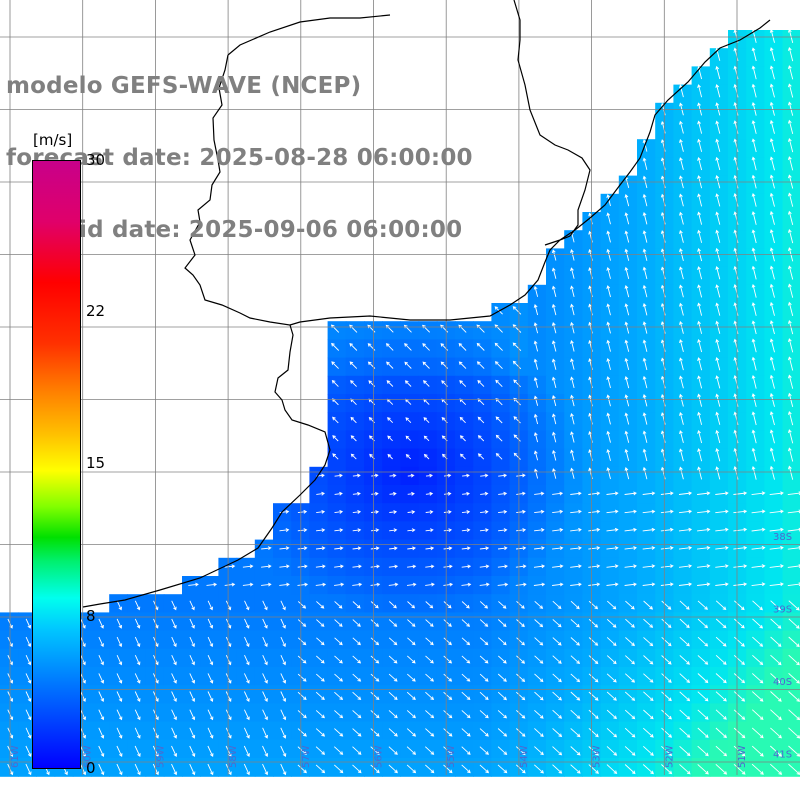  What do you see at coordinates (742, 756) in the screenshot?
I see `longitude-label: 51W` at bounding box center [742, 756].